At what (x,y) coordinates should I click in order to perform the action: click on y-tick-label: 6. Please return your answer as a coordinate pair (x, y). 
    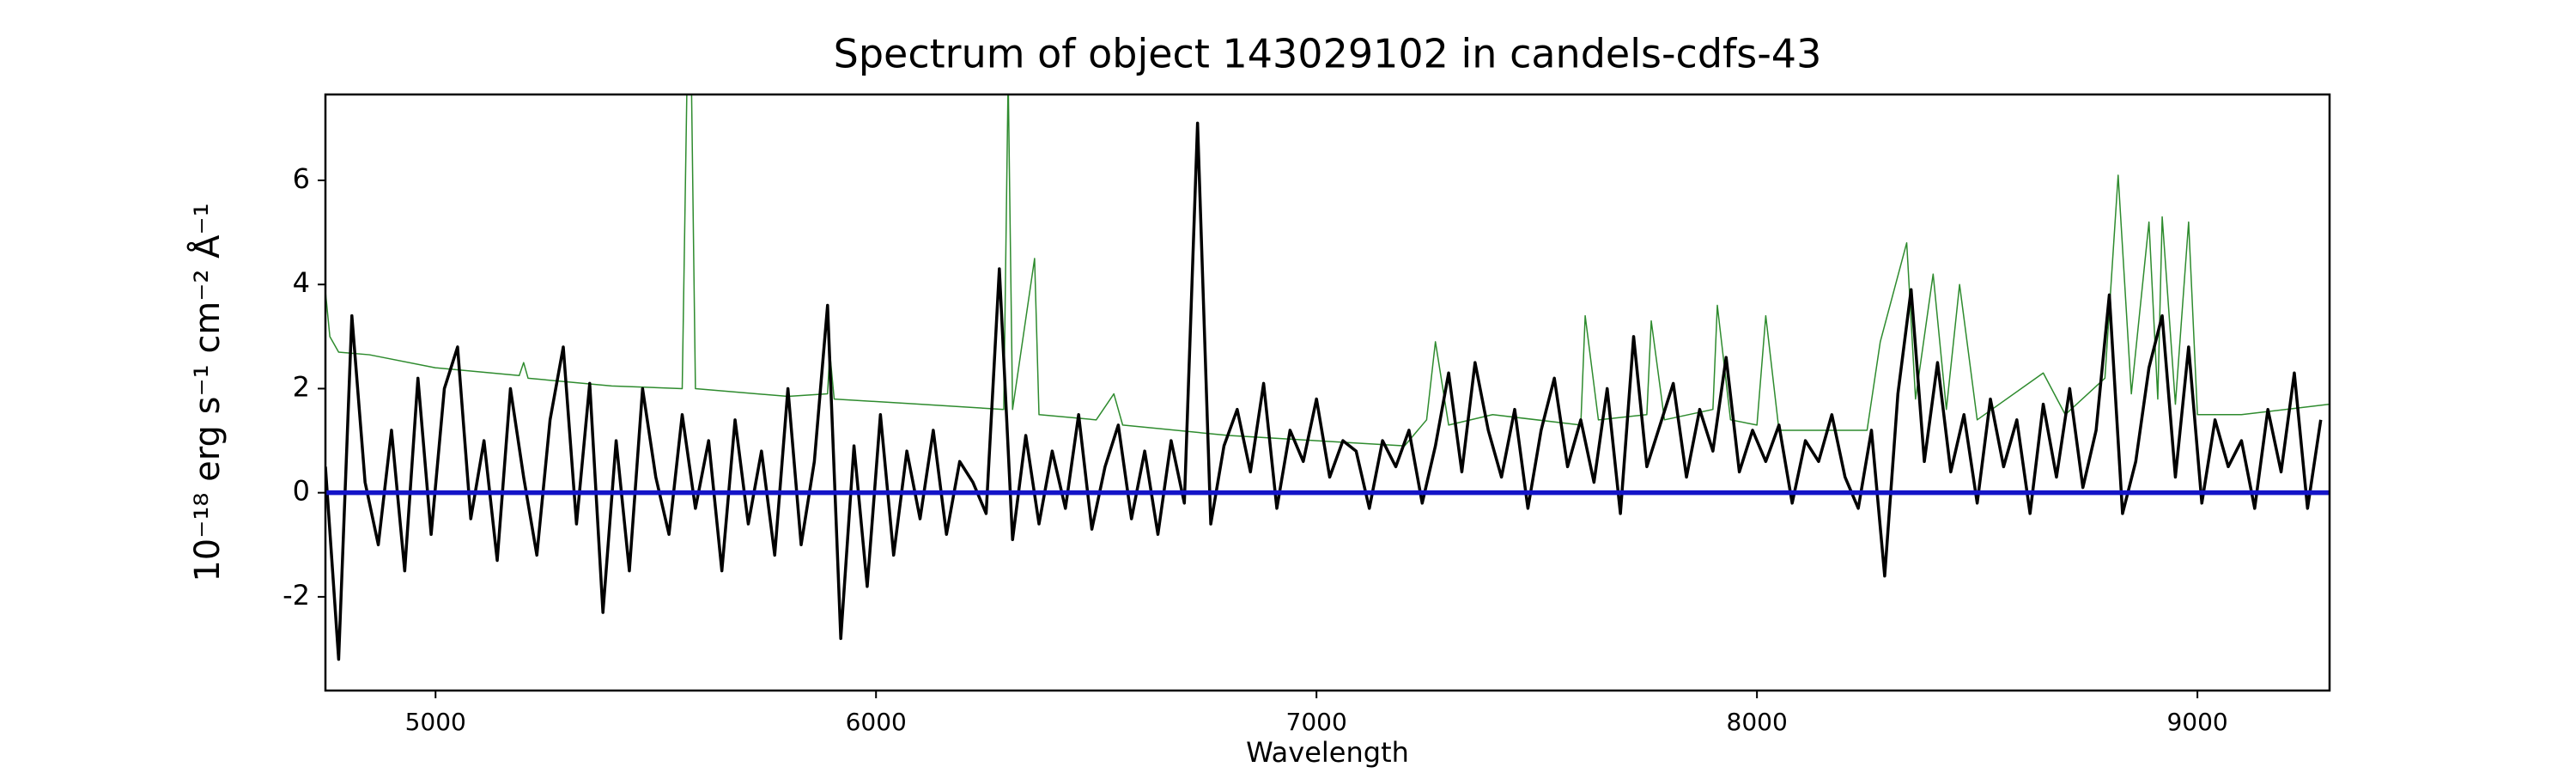
    Looking at the image, I should click on (301, 178).